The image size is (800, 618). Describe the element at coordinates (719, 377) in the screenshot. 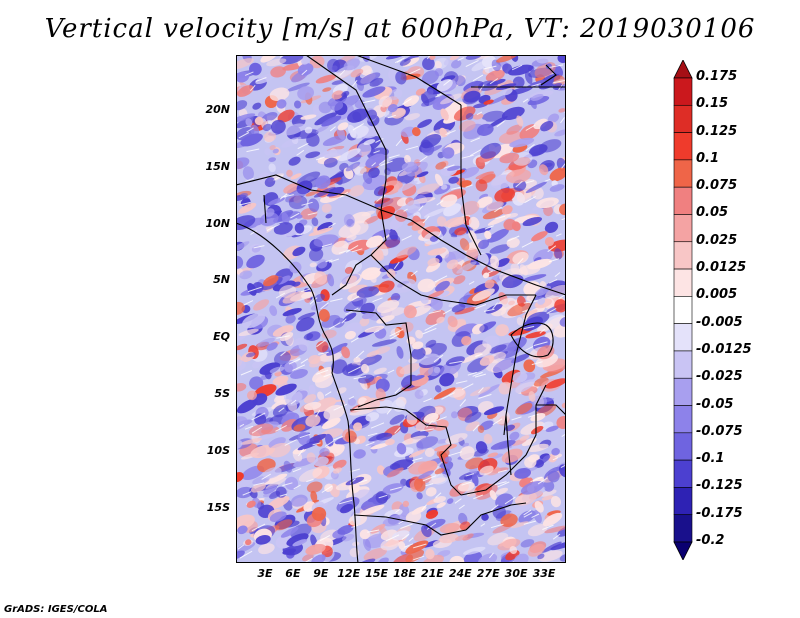

I see `colorbar-label: -0.025` at that location.